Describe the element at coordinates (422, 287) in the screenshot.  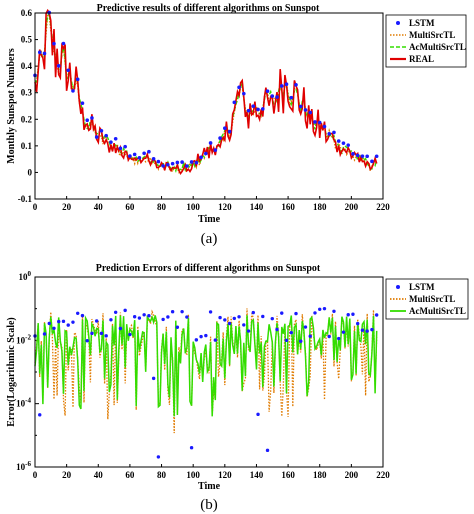
I see `legend-label-lstm: LSTM` at that location.